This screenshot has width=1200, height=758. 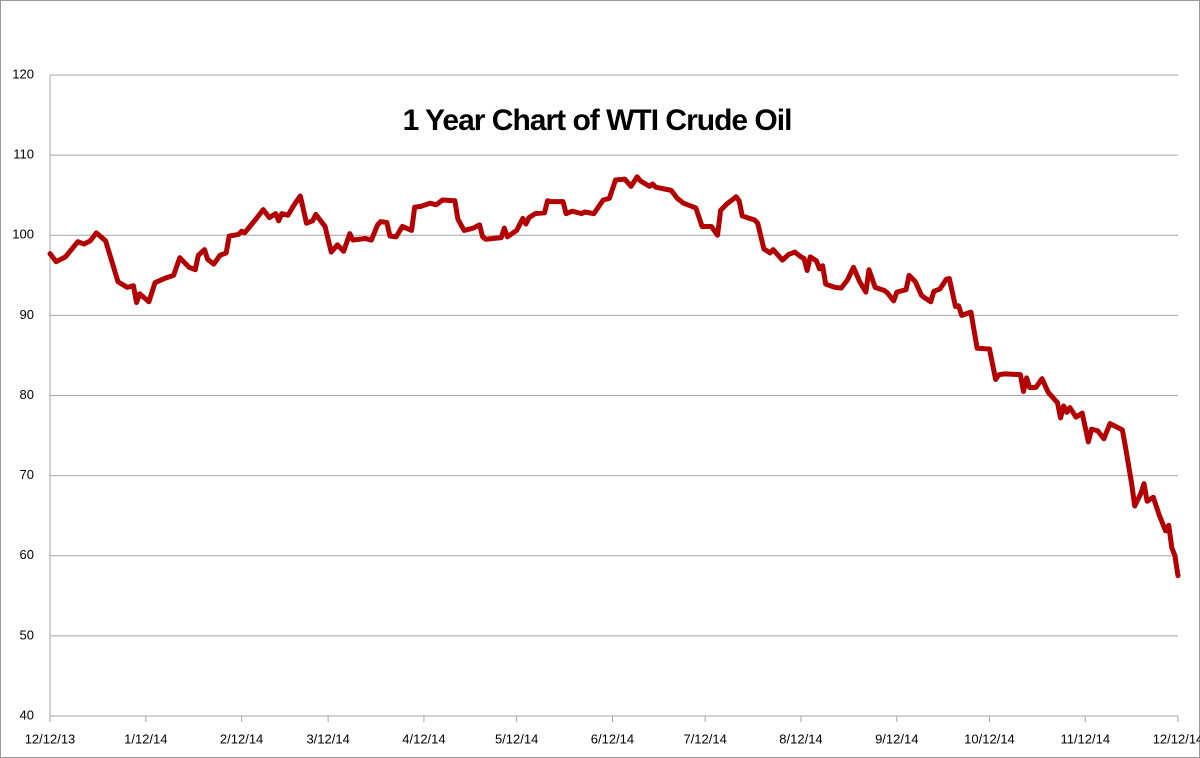 What do you see at coordinates (27, 314) in the screenshot?
I see `y-tick-label: 90` at bounding box center [27, 314].